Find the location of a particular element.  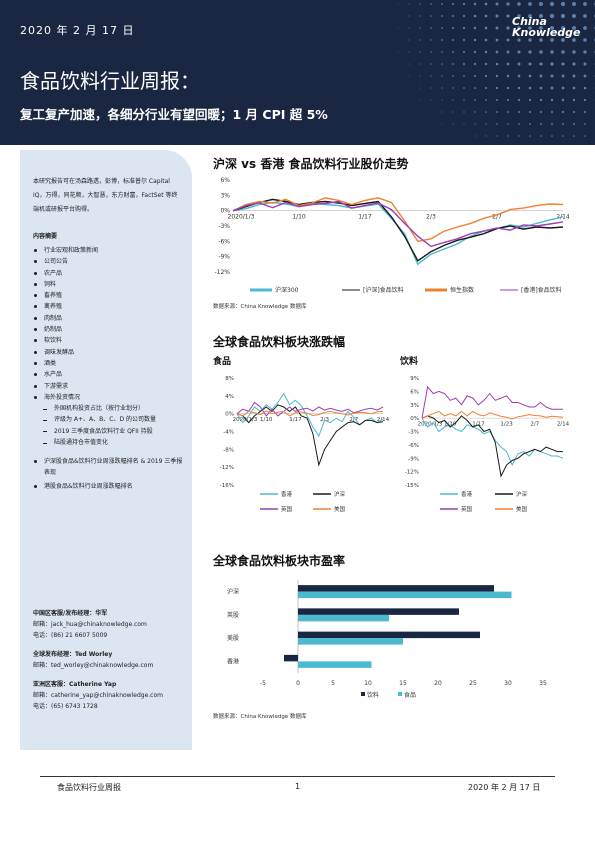

legend-swatch is located at coordinates (400, 694).